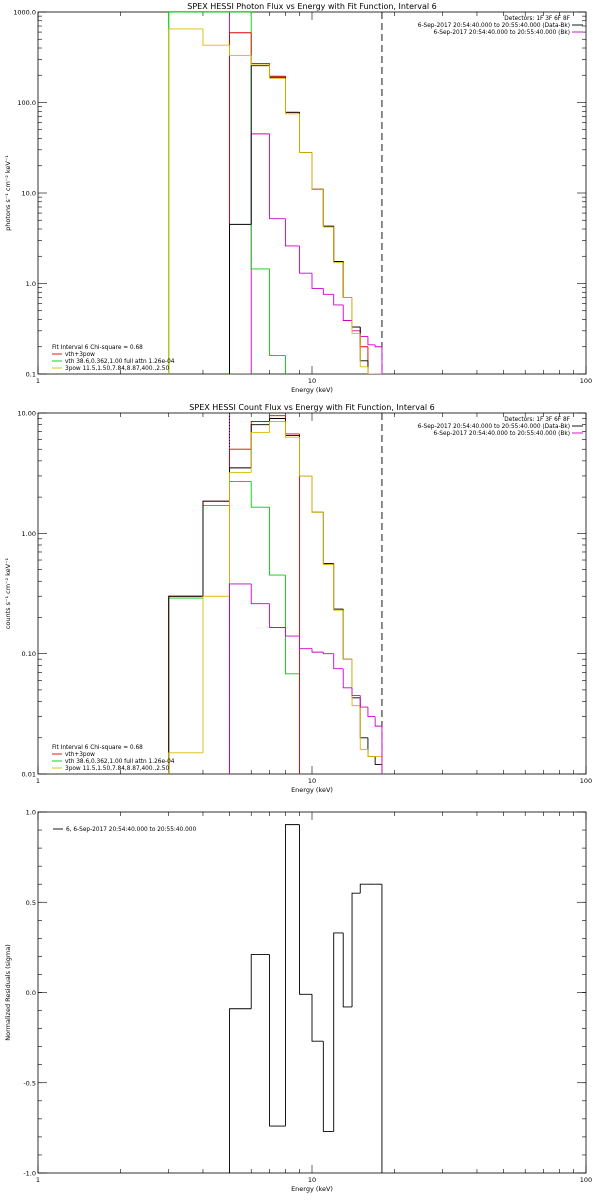  What do you see at coordinates (97, 348) in the screenshot?
I see `legend-entry-text: Fit Interval 6 Chi-square = 0.68` at bounding box center [97, 348].